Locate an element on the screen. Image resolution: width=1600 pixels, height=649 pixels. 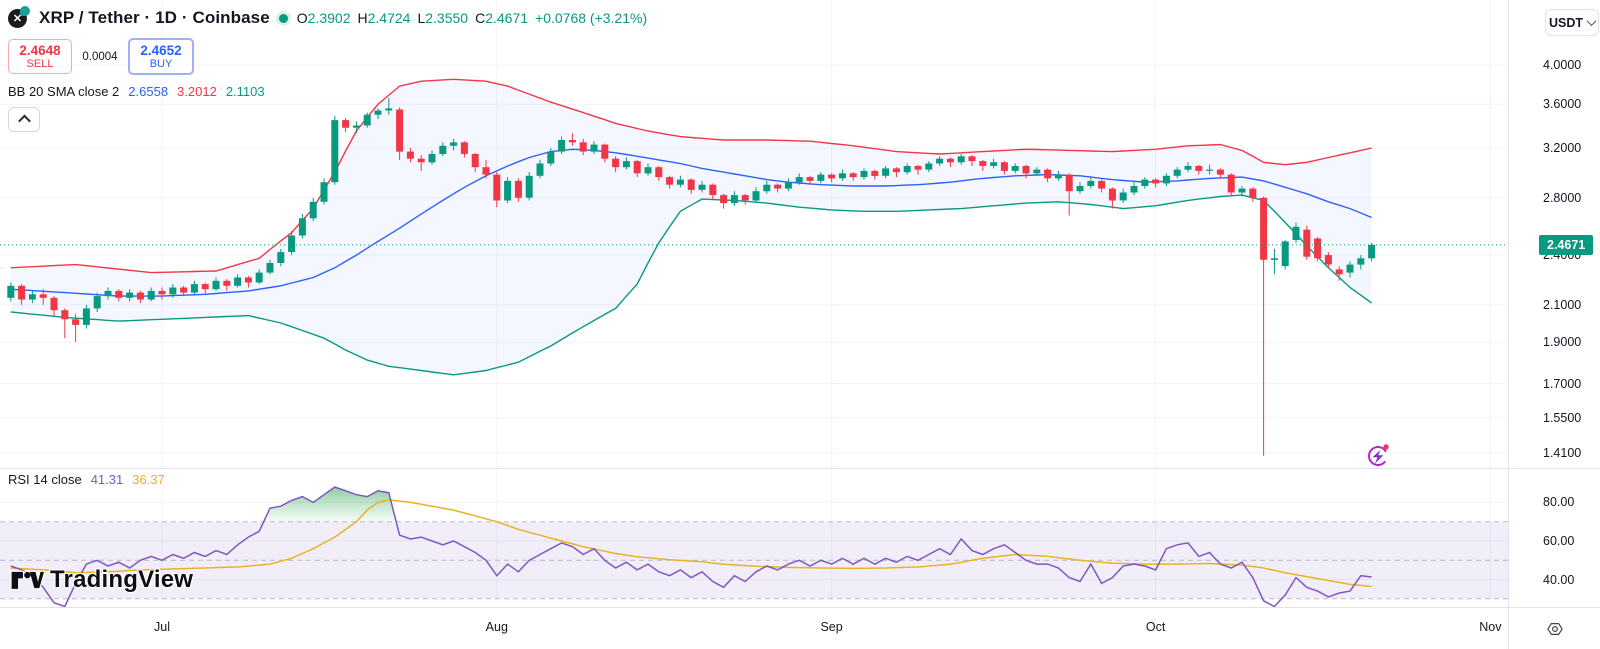
tradingview-watermark: TradingView is located at coordinates (101, 580).